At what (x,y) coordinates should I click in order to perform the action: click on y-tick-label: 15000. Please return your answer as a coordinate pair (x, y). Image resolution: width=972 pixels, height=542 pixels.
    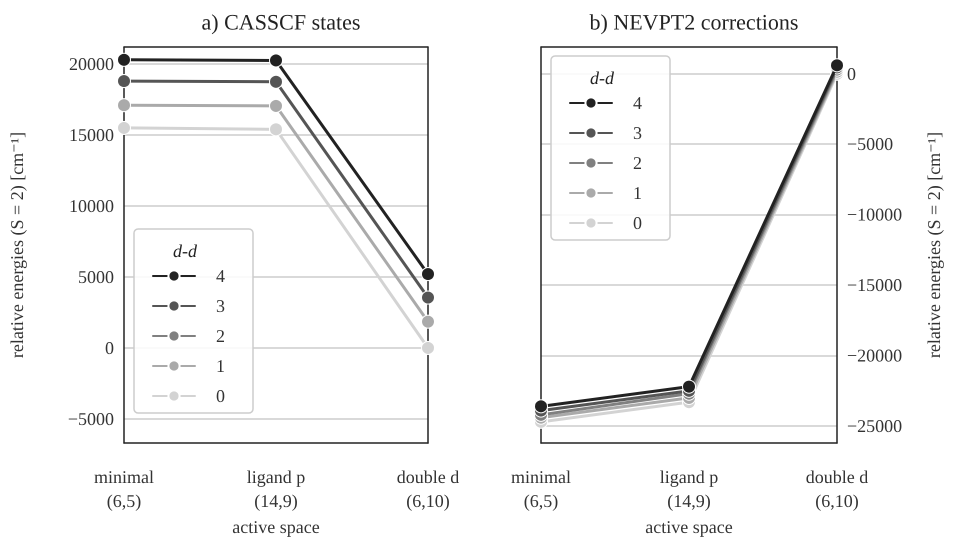
    Looking at the image, I should click on (91, 135).